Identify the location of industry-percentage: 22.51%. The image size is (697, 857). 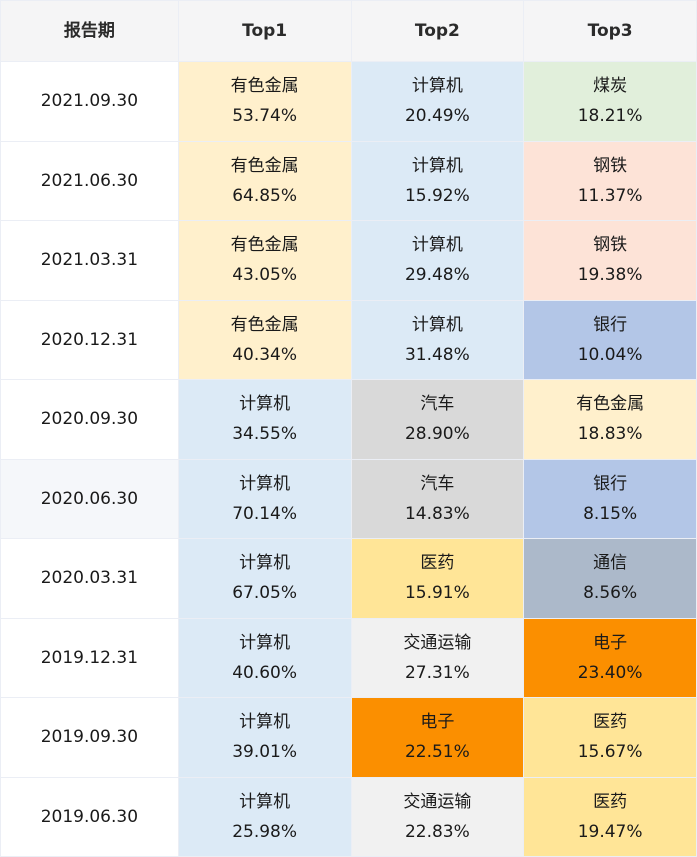
(437, 752).